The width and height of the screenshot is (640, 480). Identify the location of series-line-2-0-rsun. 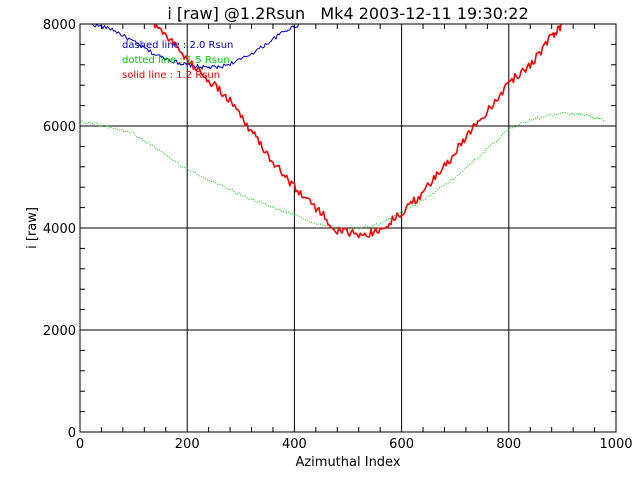
(195, 47).